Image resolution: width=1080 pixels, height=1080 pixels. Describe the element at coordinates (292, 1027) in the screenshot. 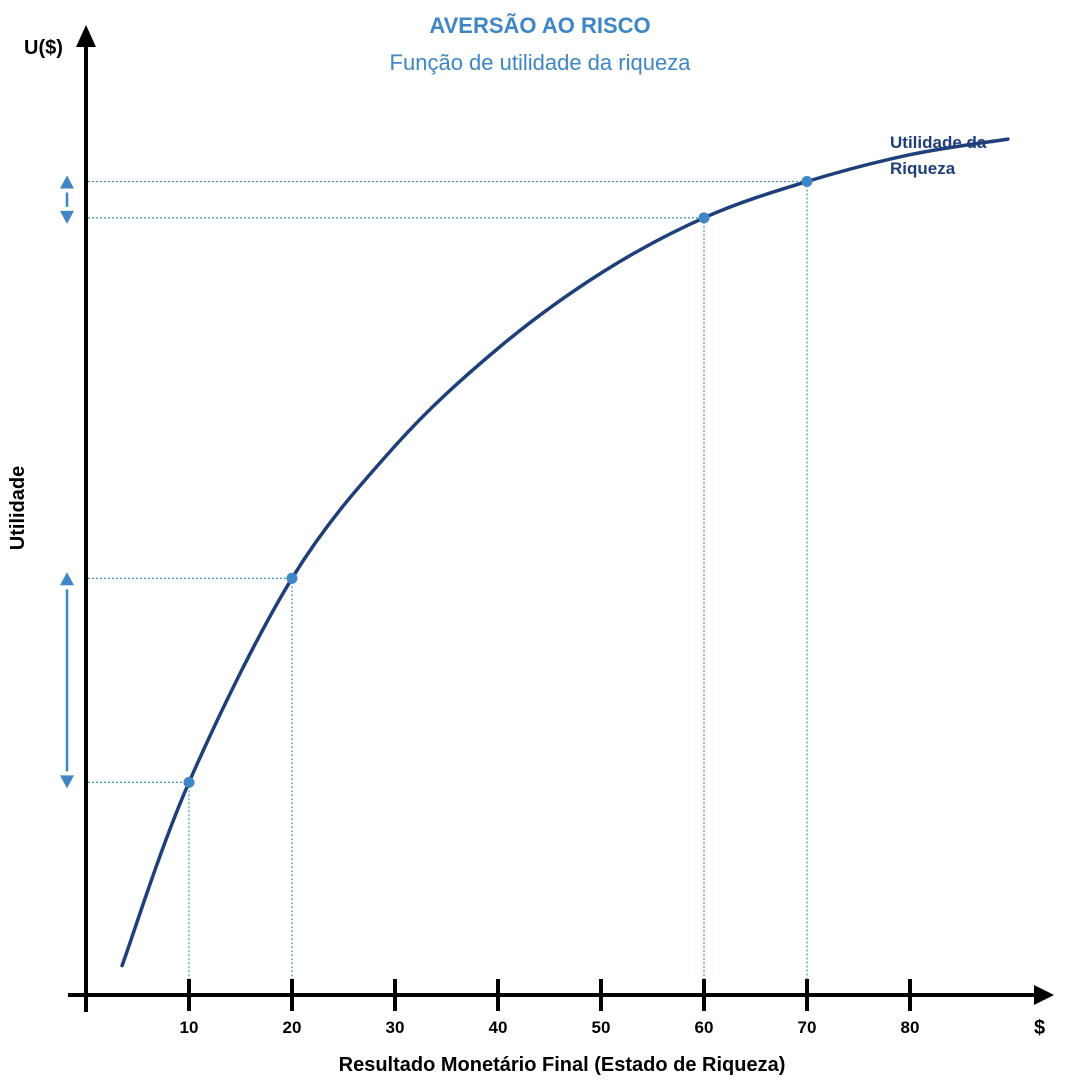

I see `x-tick-label-20: 20` at that location.